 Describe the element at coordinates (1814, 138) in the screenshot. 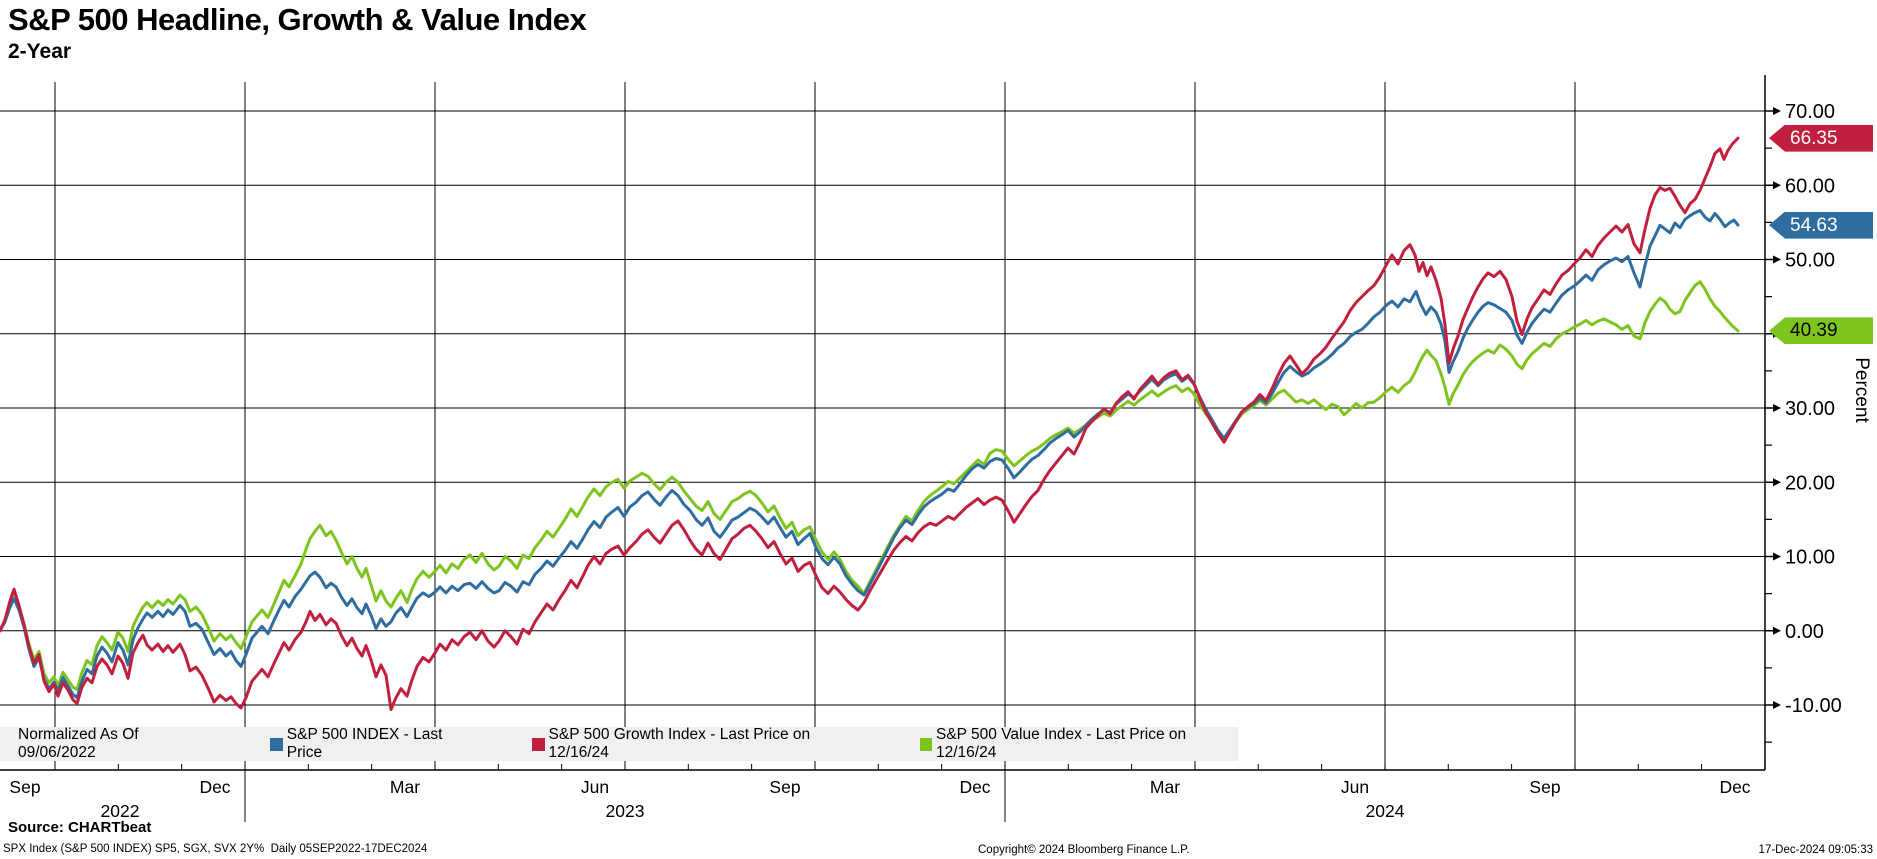

I see `last-price-value: 66.35` at that location.